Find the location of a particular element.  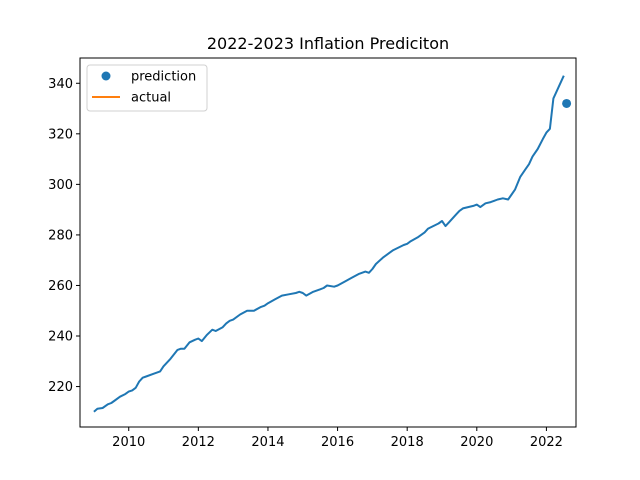

x-tick-label: 2014 is located at coordinates (267, 442).